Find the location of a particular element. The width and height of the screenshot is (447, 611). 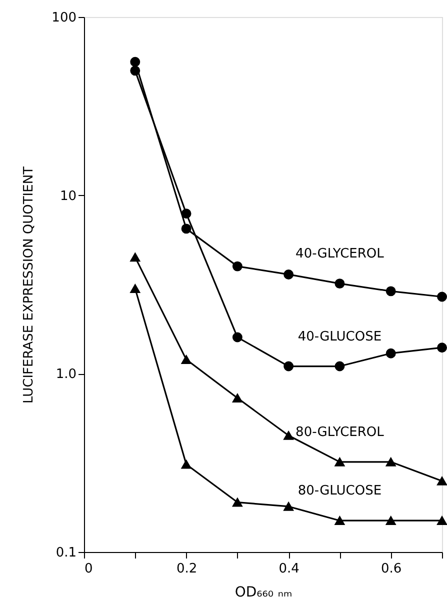

series-label: 80-GLYCEROL is located at coordinates (340, 432).